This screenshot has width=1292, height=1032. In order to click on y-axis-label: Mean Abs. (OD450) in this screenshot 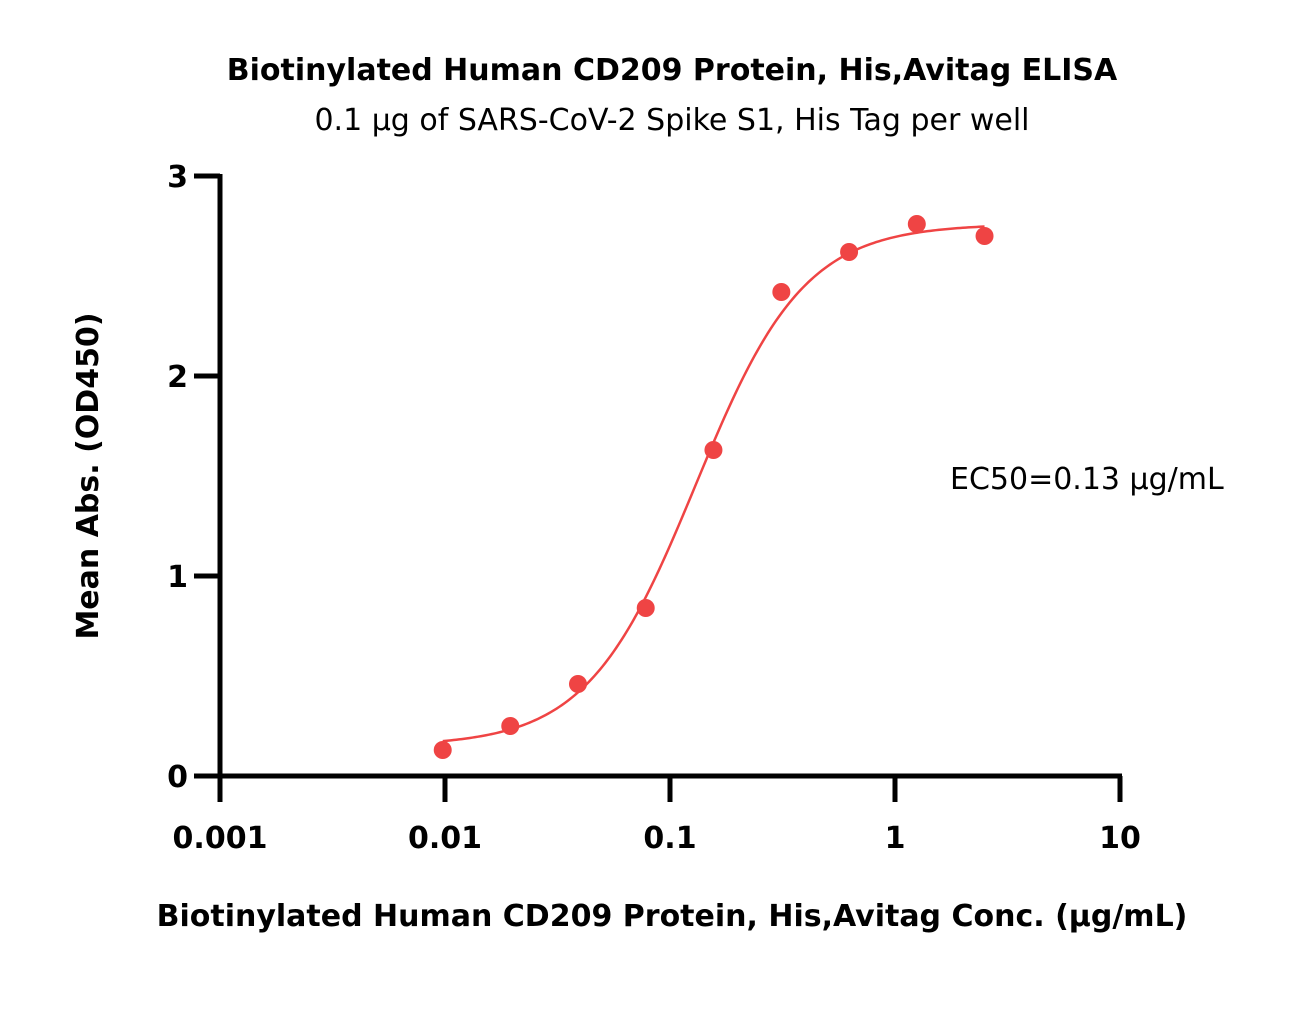, I will do `click(88, 475)`.